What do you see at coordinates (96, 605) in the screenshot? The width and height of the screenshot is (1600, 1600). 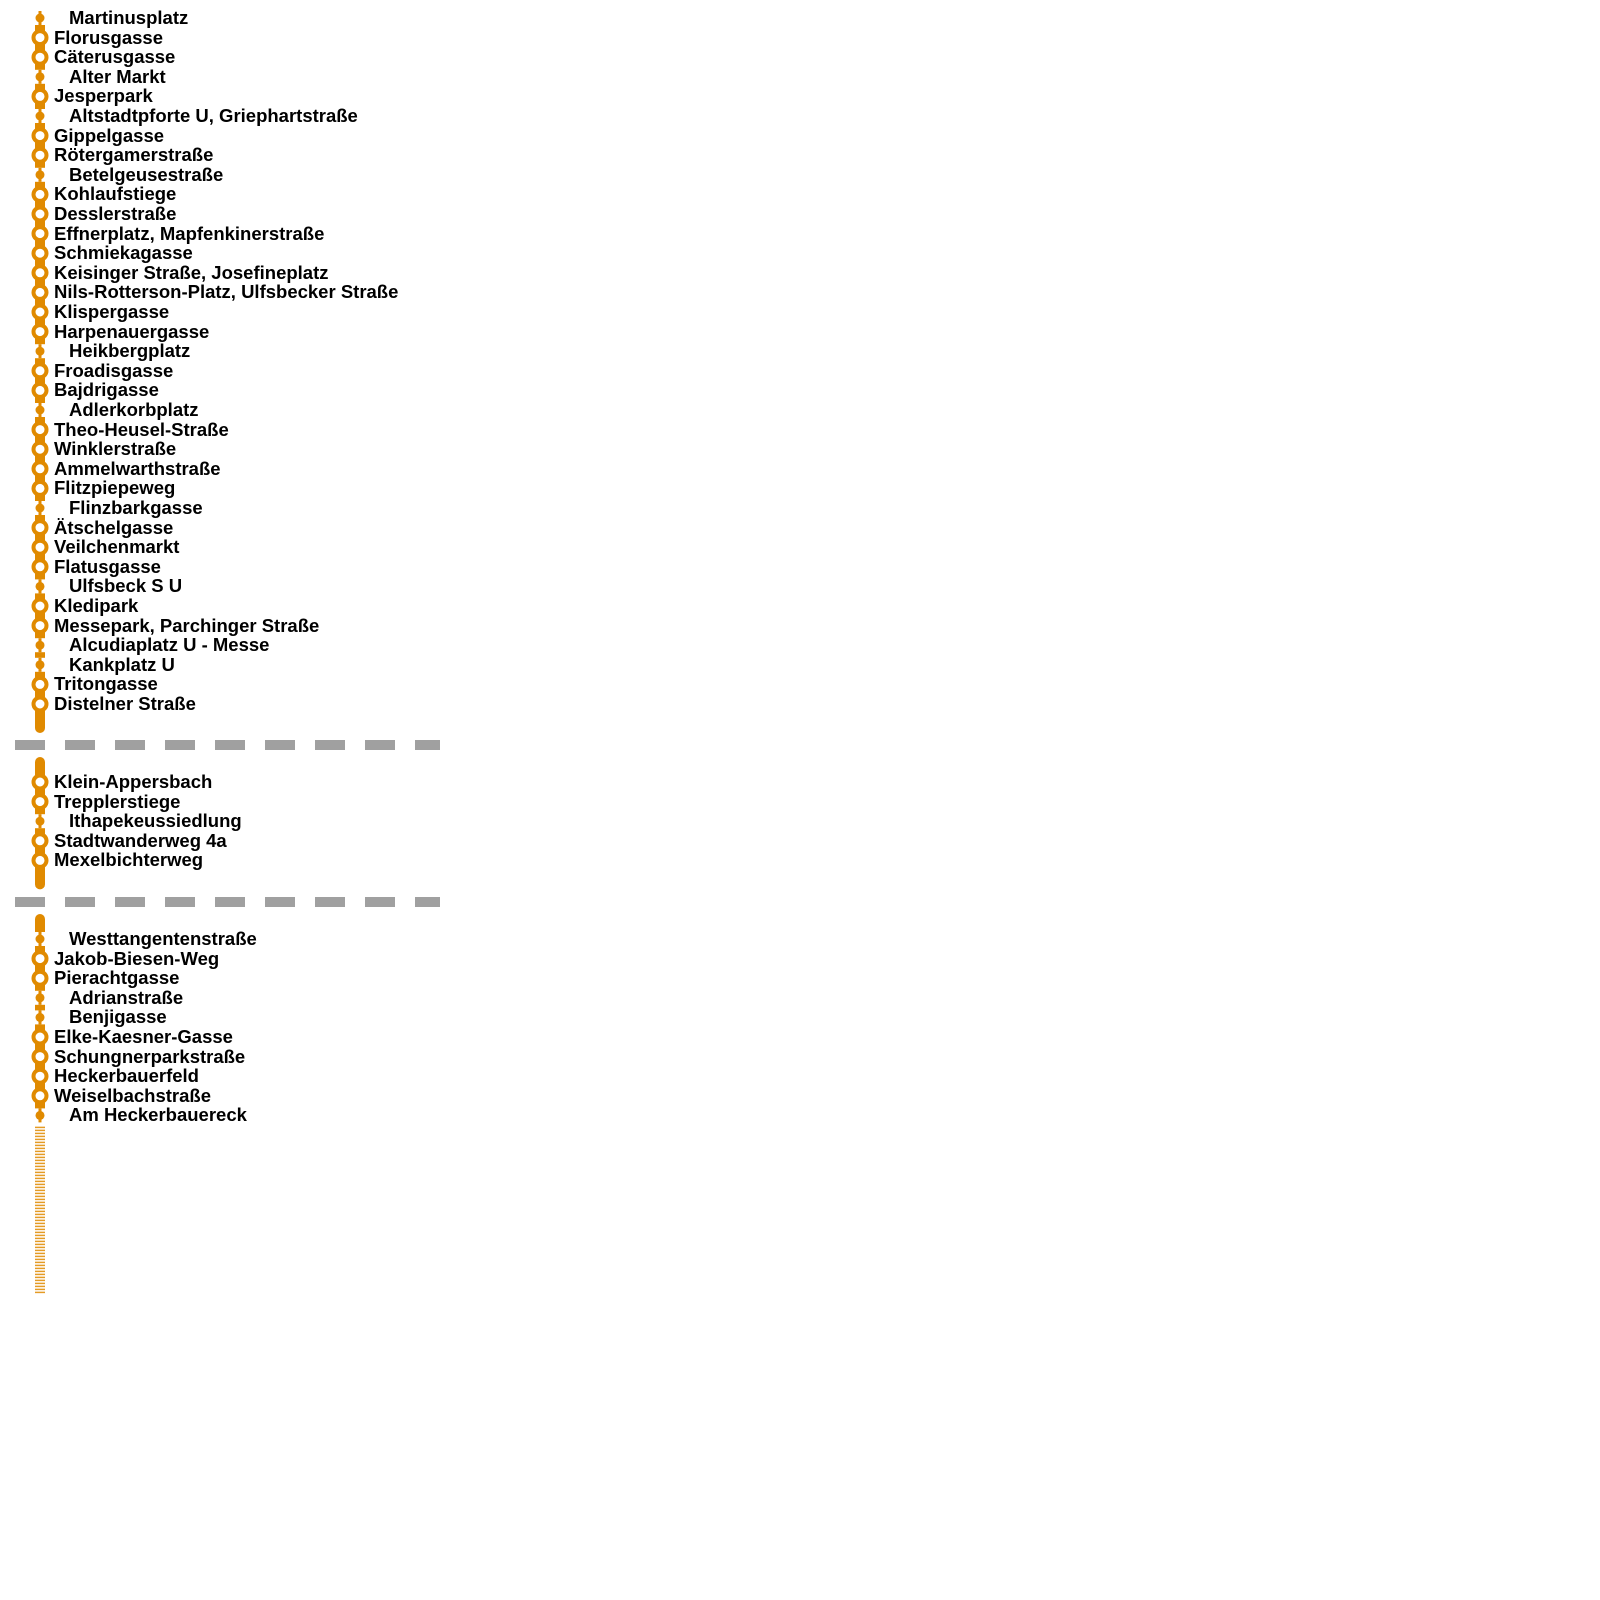 I see `stop-label: Kledipark` at bounding box center [96, 605].